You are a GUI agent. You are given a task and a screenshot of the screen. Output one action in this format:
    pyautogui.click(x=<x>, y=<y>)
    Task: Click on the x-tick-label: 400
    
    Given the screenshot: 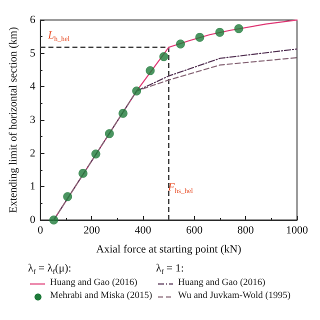 What is the action you would take?
    pyautogui.click(x=143, y=230)
    